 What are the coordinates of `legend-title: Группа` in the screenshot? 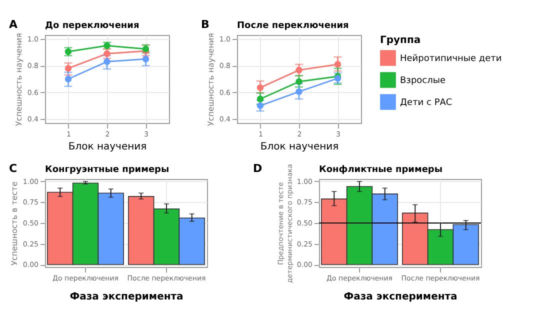 It's located at (400, 40).